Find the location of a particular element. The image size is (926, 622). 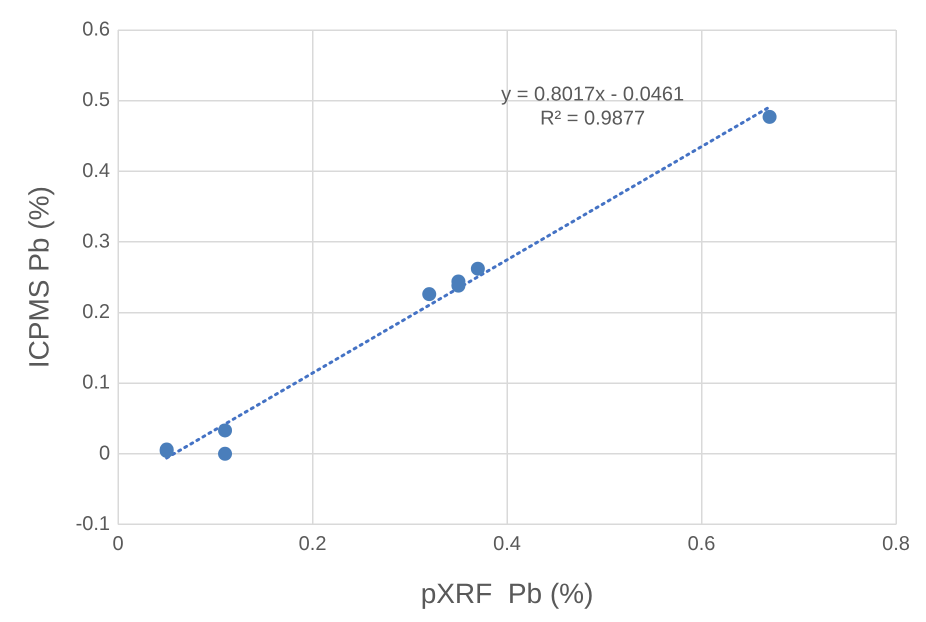

x-axis-title: pXRF Pb (%) is located at coordinates (507, 593).